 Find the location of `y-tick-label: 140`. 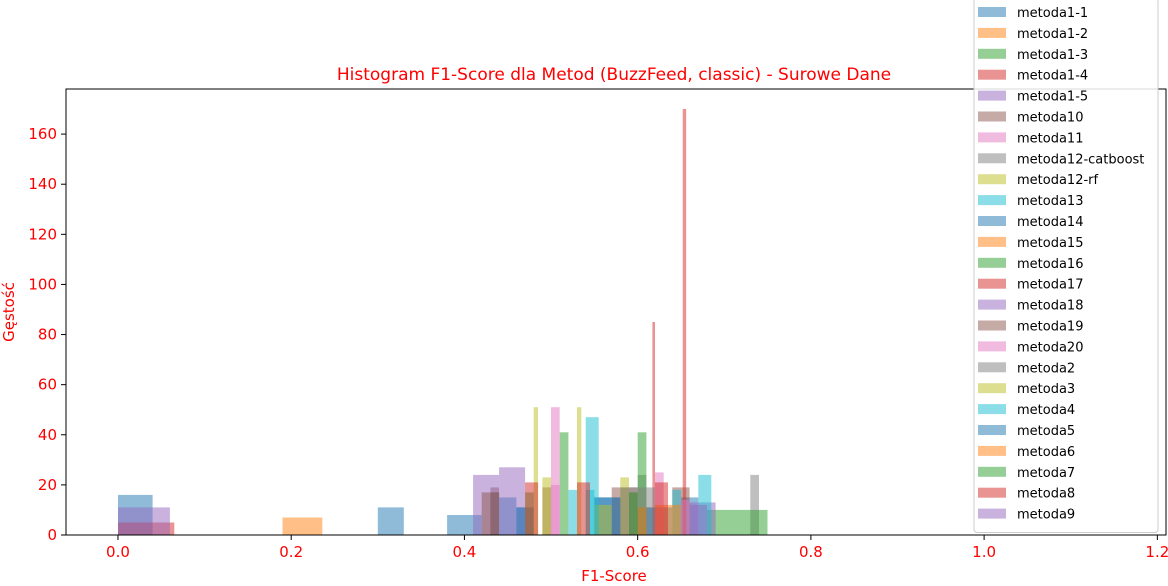

y-tick-label: 140 is located at coordinates (42, 184).